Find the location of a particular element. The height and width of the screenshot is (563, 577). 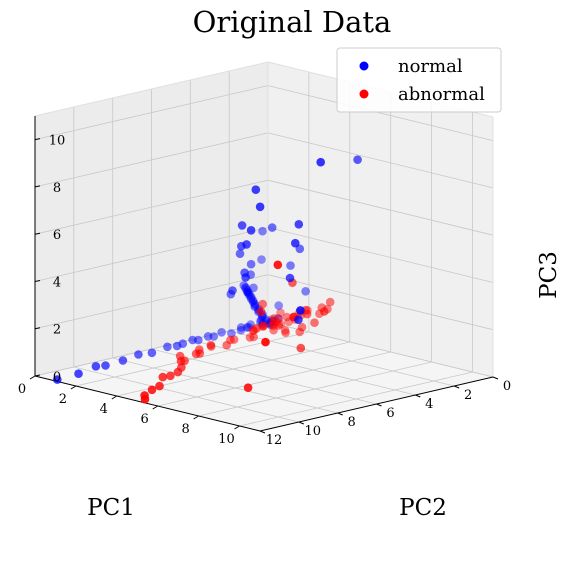

z-tick-label: 4 is located at coordinates (57, 283).